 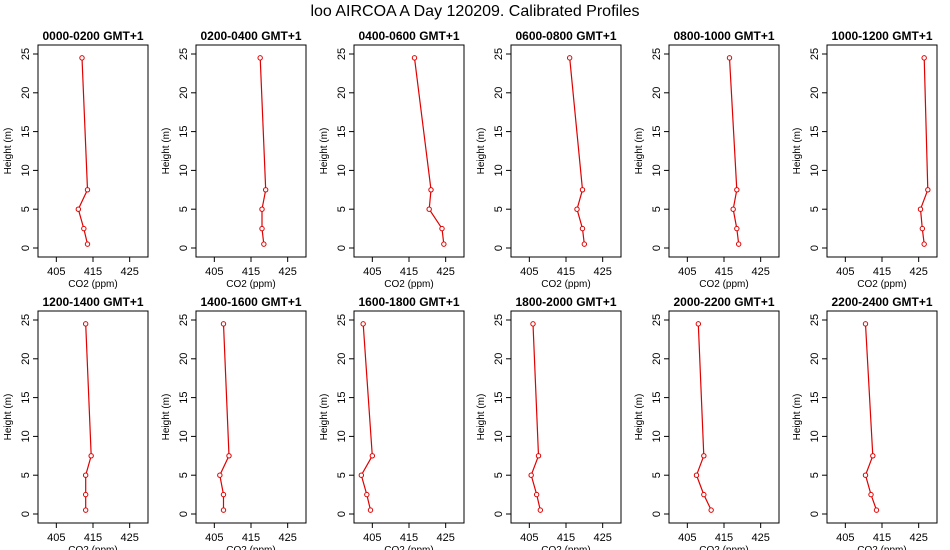 I want to click on panel-title: 0800-1000 GMT+1, so click(x=723, y=36).